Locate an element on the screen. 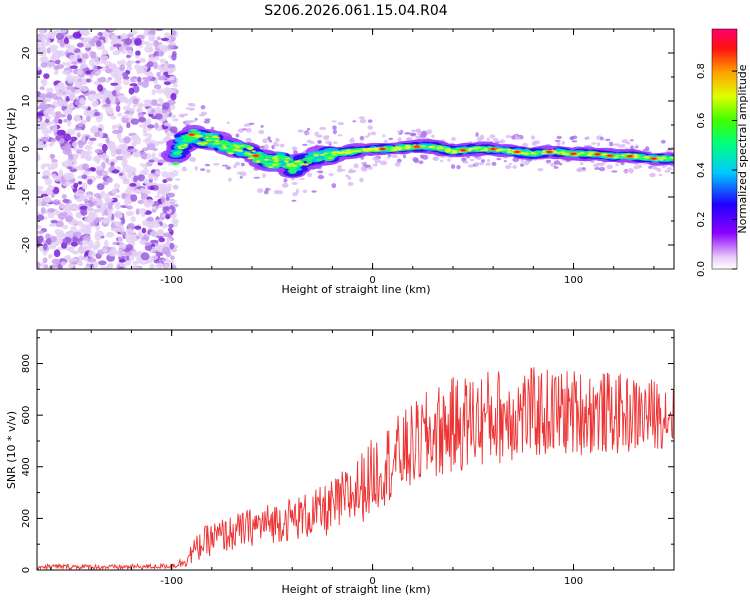  figure-title: S206.2026.061.15.04.R04 is located at coordinates (355, 11).